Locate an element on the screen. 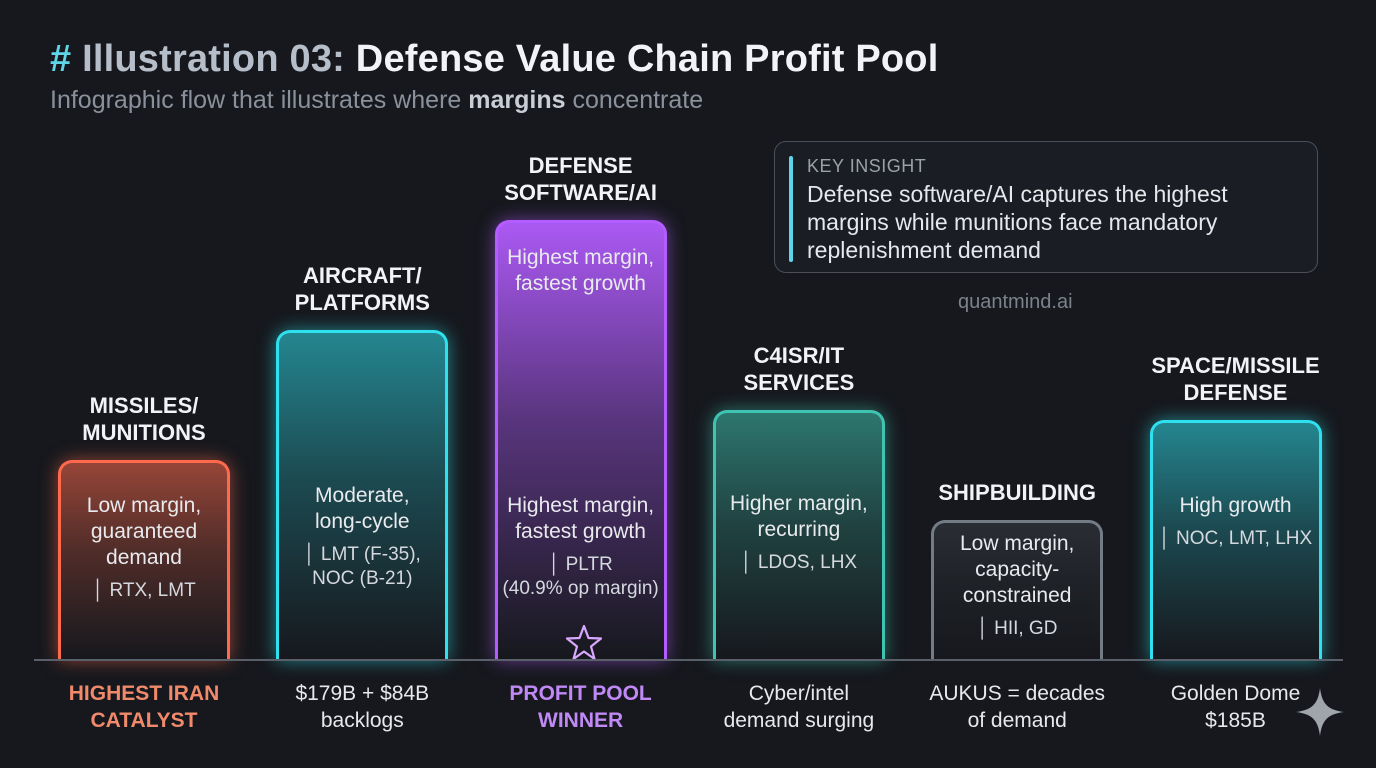 Image resolution: width=1376 pixels, height=768 pixels. bar: Low margin, capacity-constrained │ HII, GD is located at coordinates (1017, 590).